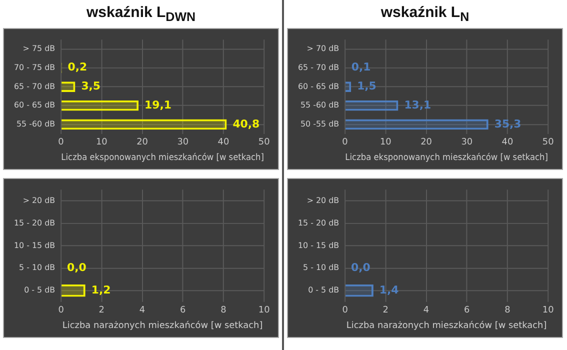  I want to click on data-label: 19,1, so click(158, 105).